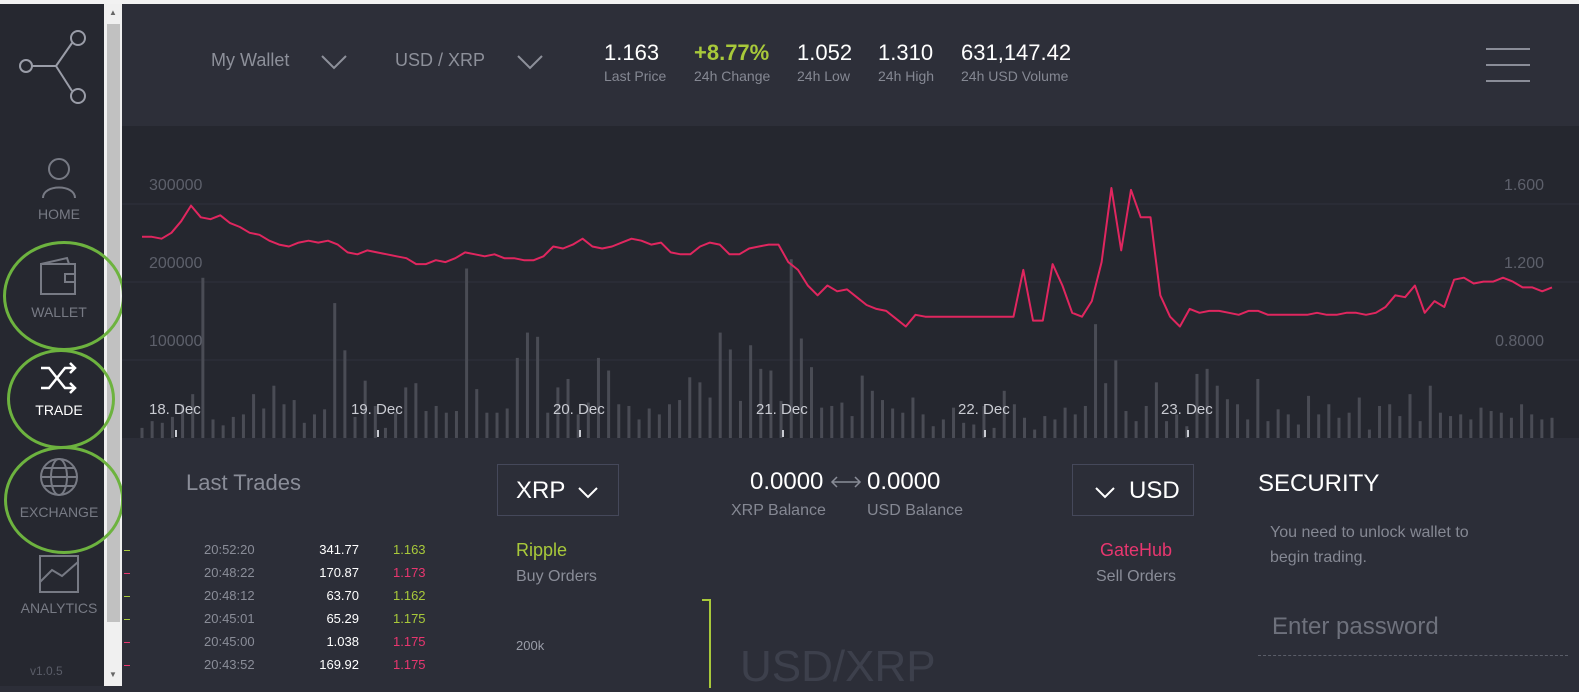 The image size is (1579, 692). What do you see at coordinates (113, 12) in the screenshot?
I see `scroll-up-arrow-icon: ▲` at bounding box center [113, 12].